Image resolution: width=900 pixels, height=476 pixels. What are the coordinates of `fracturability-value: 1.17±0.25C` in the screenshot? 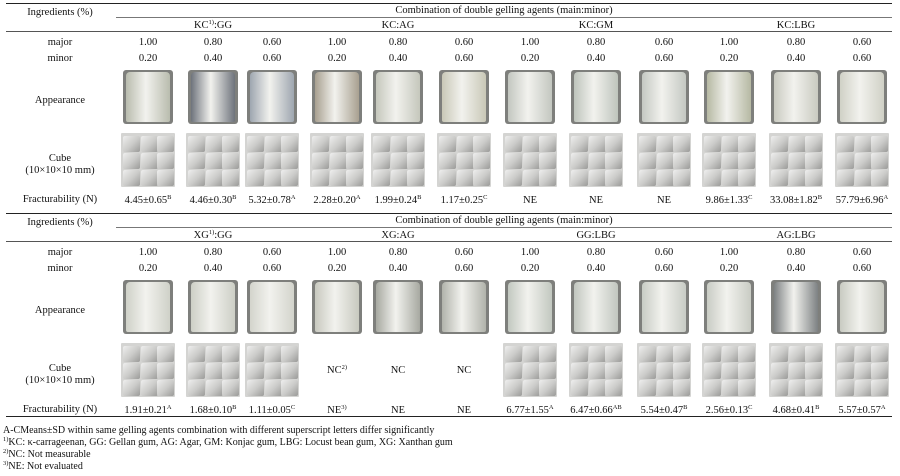 It's located at (464, 200).